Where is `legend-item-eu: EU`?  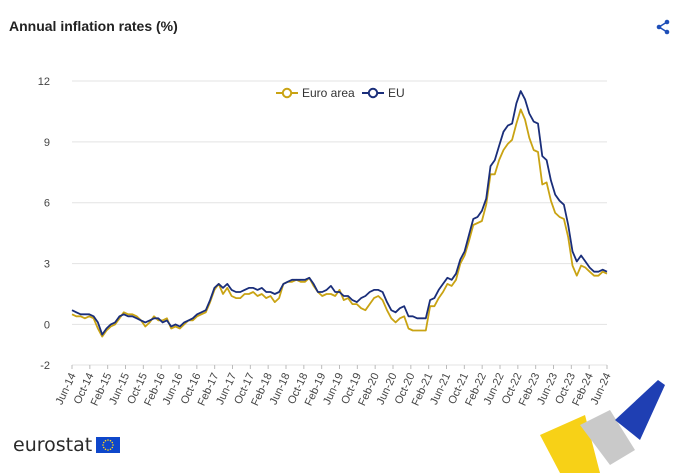 legend-item-eu: EU is located at coordinates (383, 93).